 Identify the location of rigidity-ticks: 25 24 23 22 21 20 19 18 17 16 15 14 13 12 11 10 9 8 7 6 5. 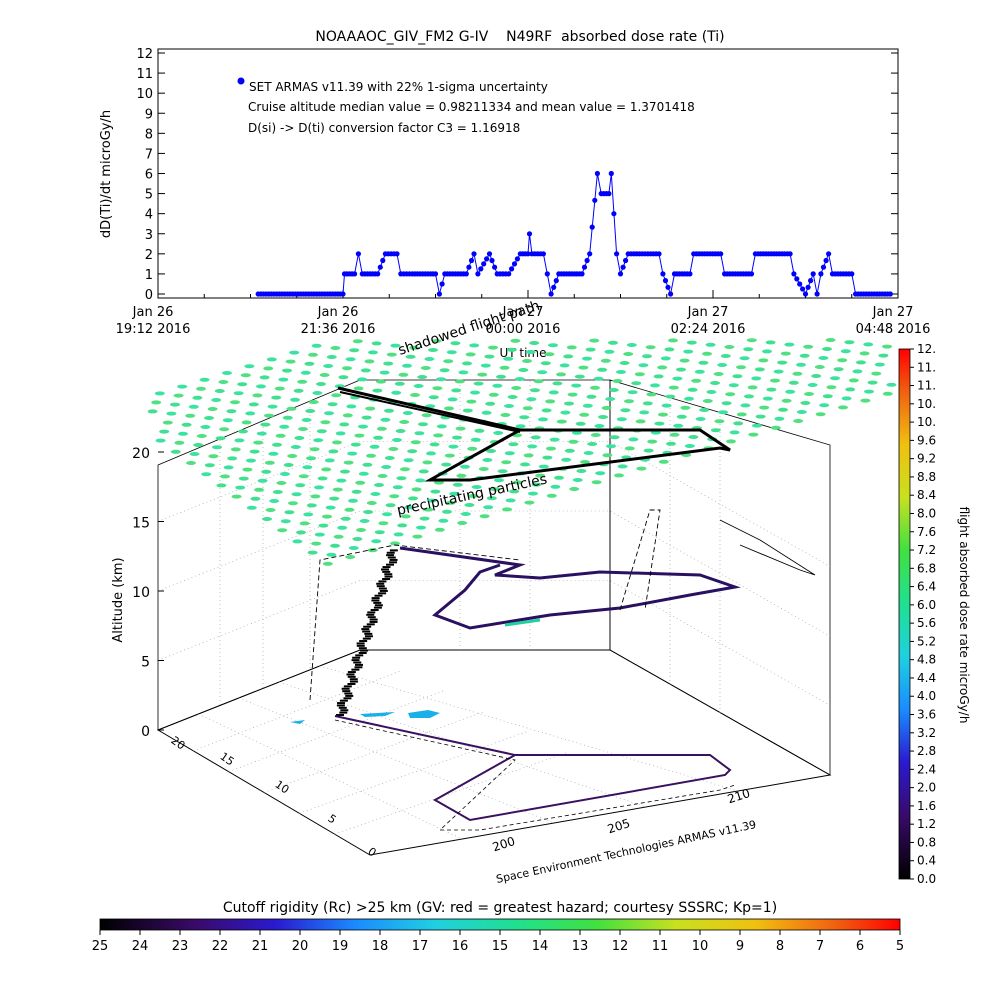
(498, 942).